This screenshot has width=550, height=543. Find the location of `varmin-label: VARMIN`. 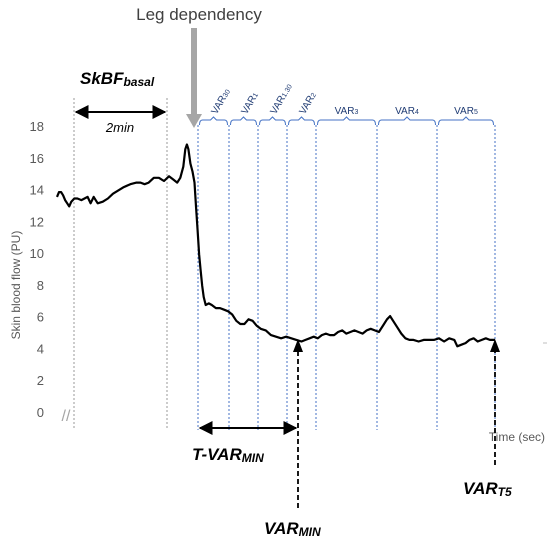

varmin-label: VARMIN is located at coordinates (292, 529).